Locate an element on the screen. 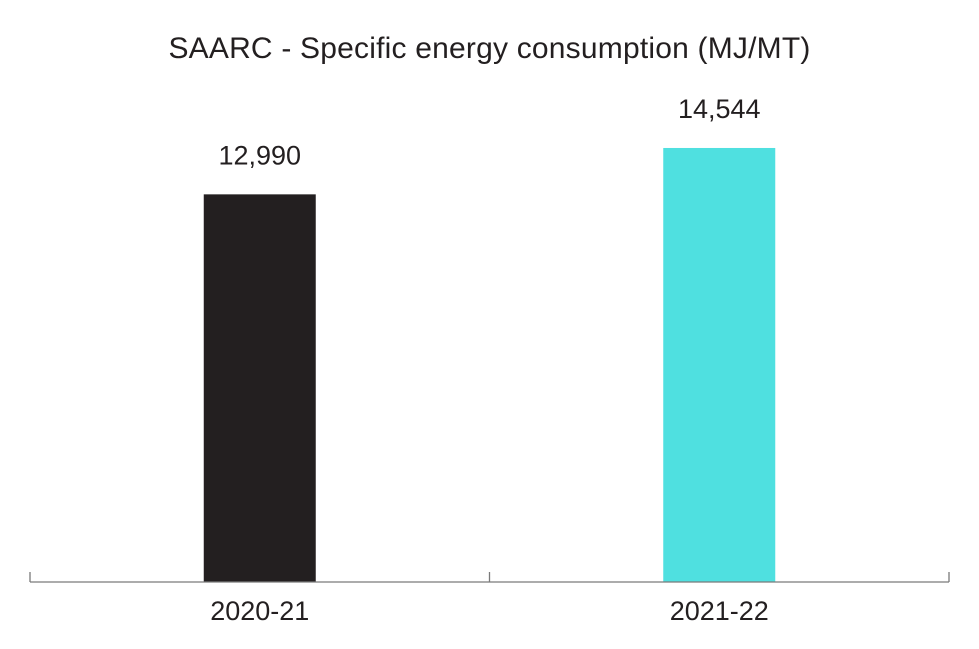  x-axis is located at coordinates (489, 577).